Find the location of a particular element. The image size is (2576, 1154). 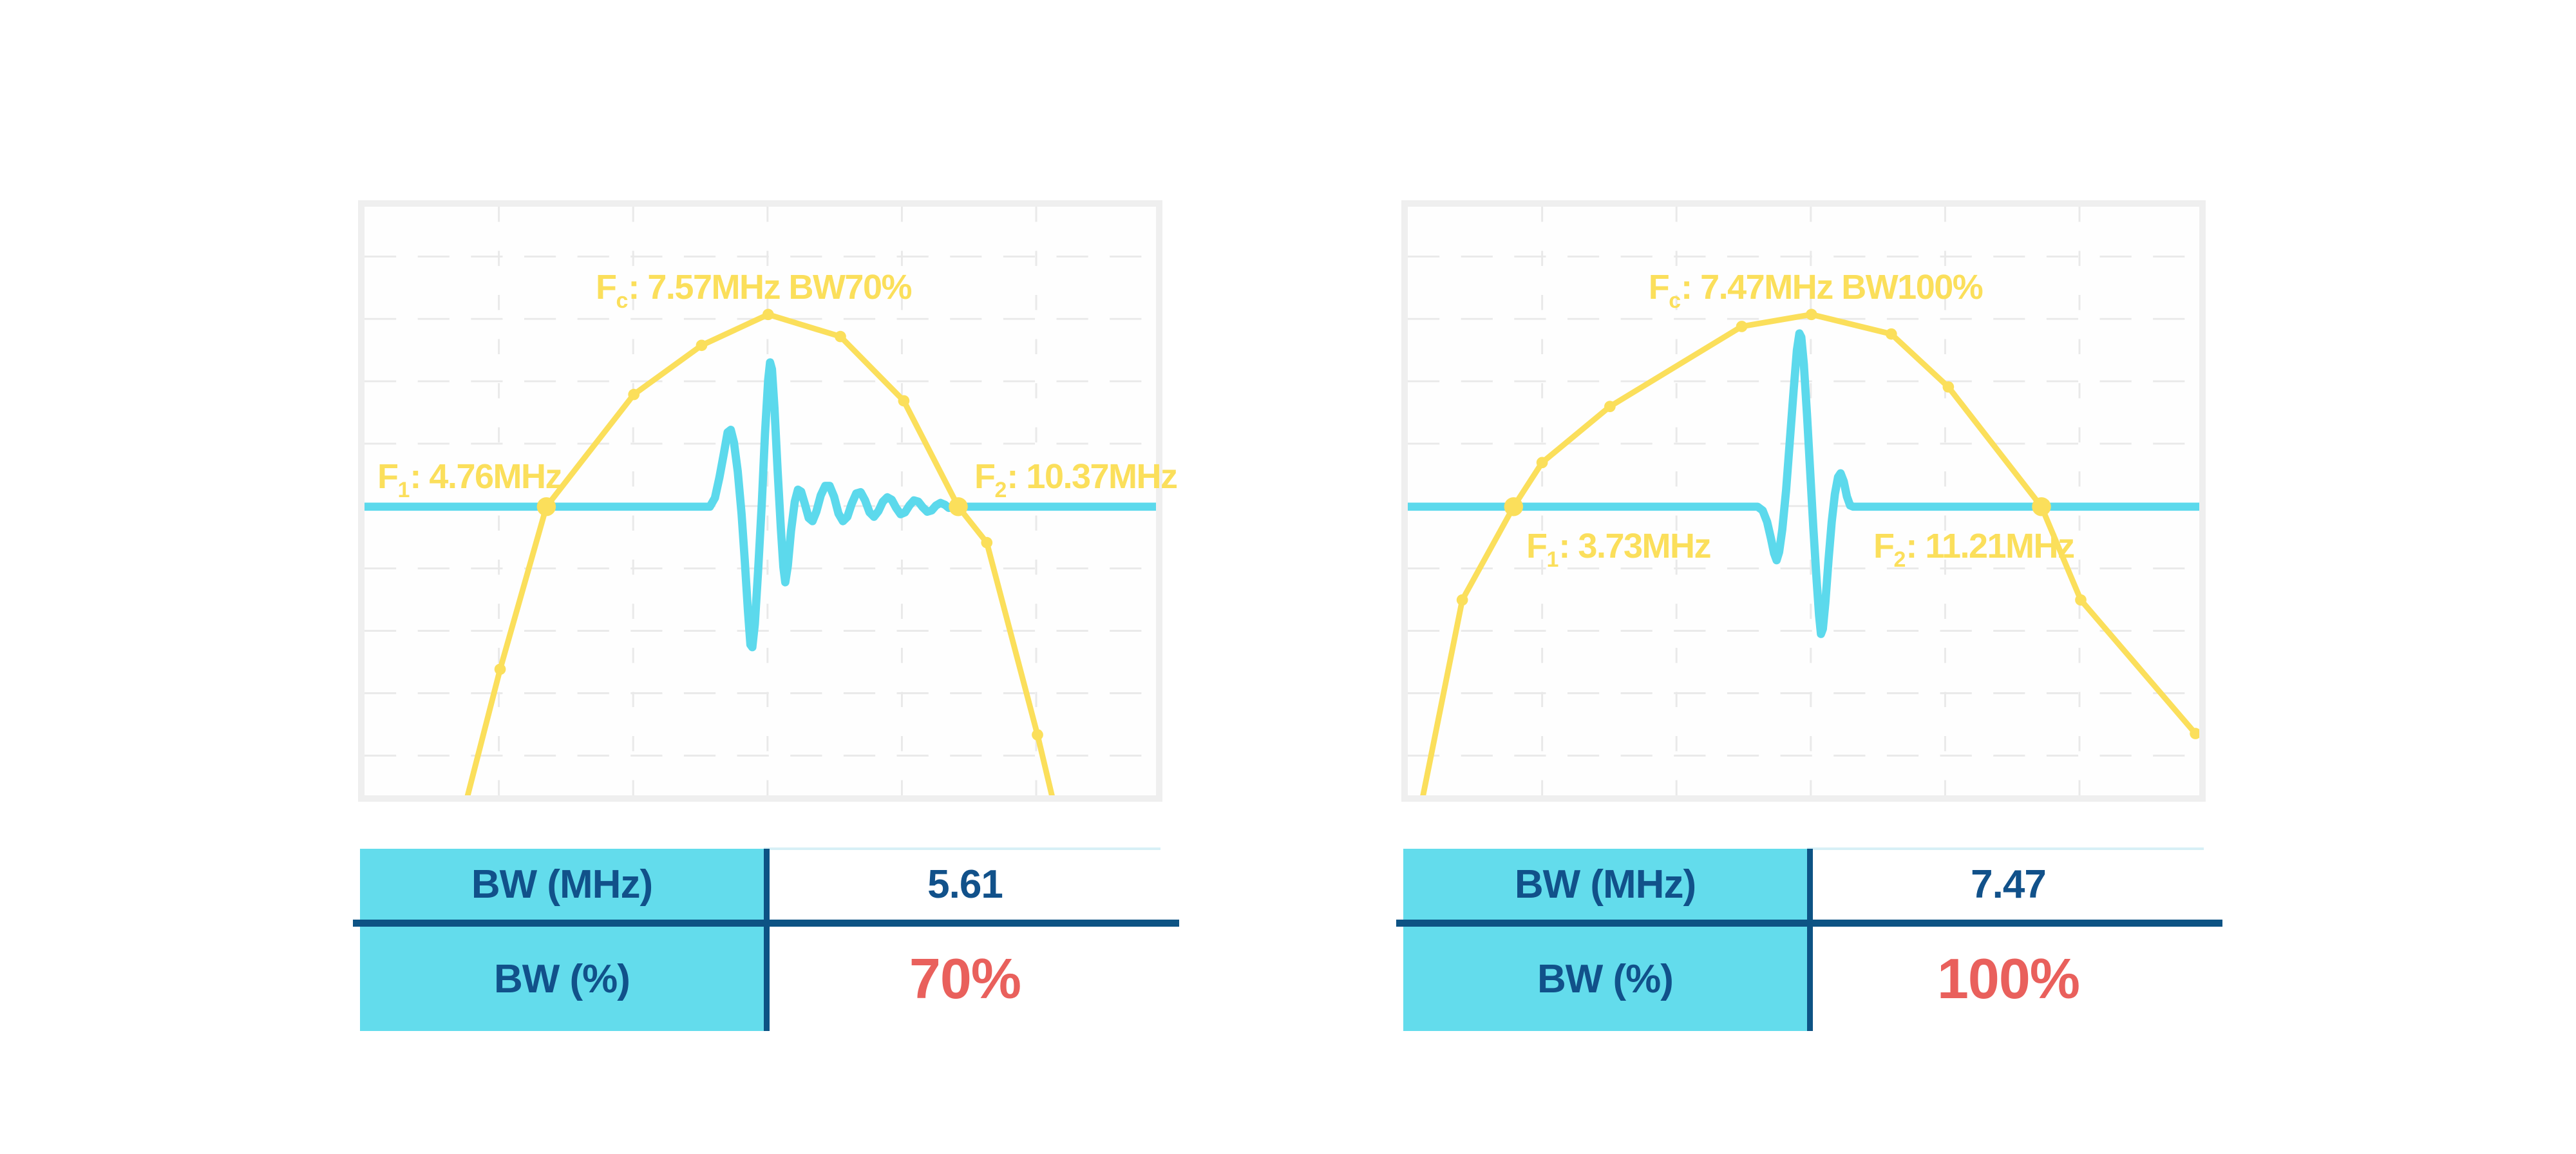

f2-annotation: F2: 11.21MHz is located at coordinates (1974, 549).